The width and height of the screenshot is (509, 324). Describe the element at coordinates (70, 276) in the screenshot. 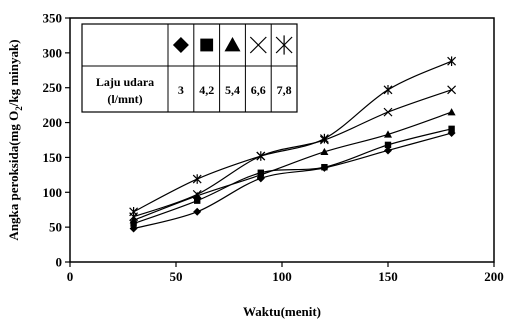

I see `x-tick-label: 0` at that location.